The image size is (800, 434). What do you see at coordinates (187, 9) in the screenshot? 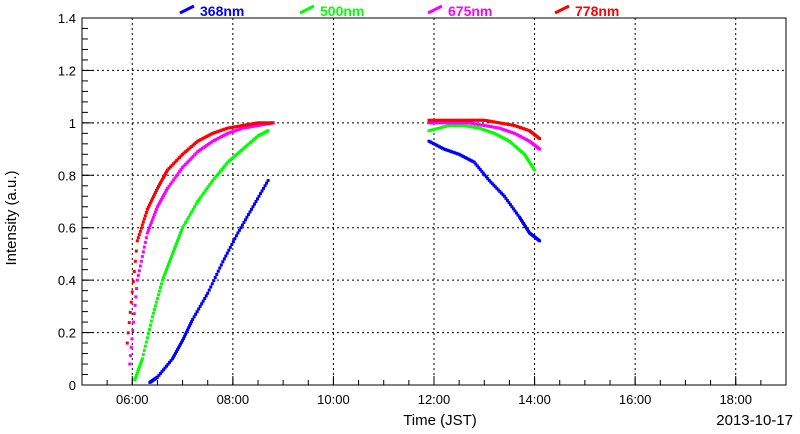
I see `legend-swatch` at bounding box center [187, 9].